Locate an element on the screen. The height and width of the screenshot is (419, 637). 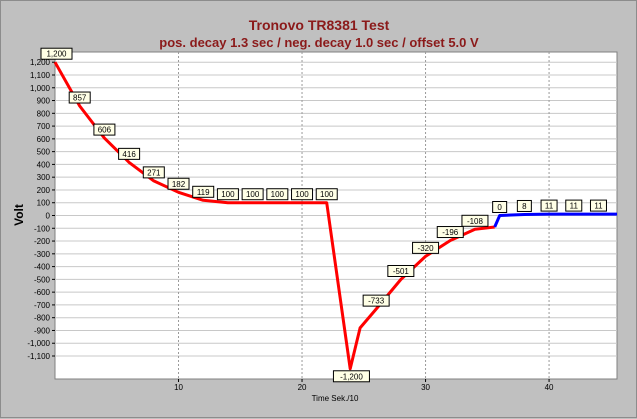
y-tick-label: 100 is located at coordinates (44, 203).